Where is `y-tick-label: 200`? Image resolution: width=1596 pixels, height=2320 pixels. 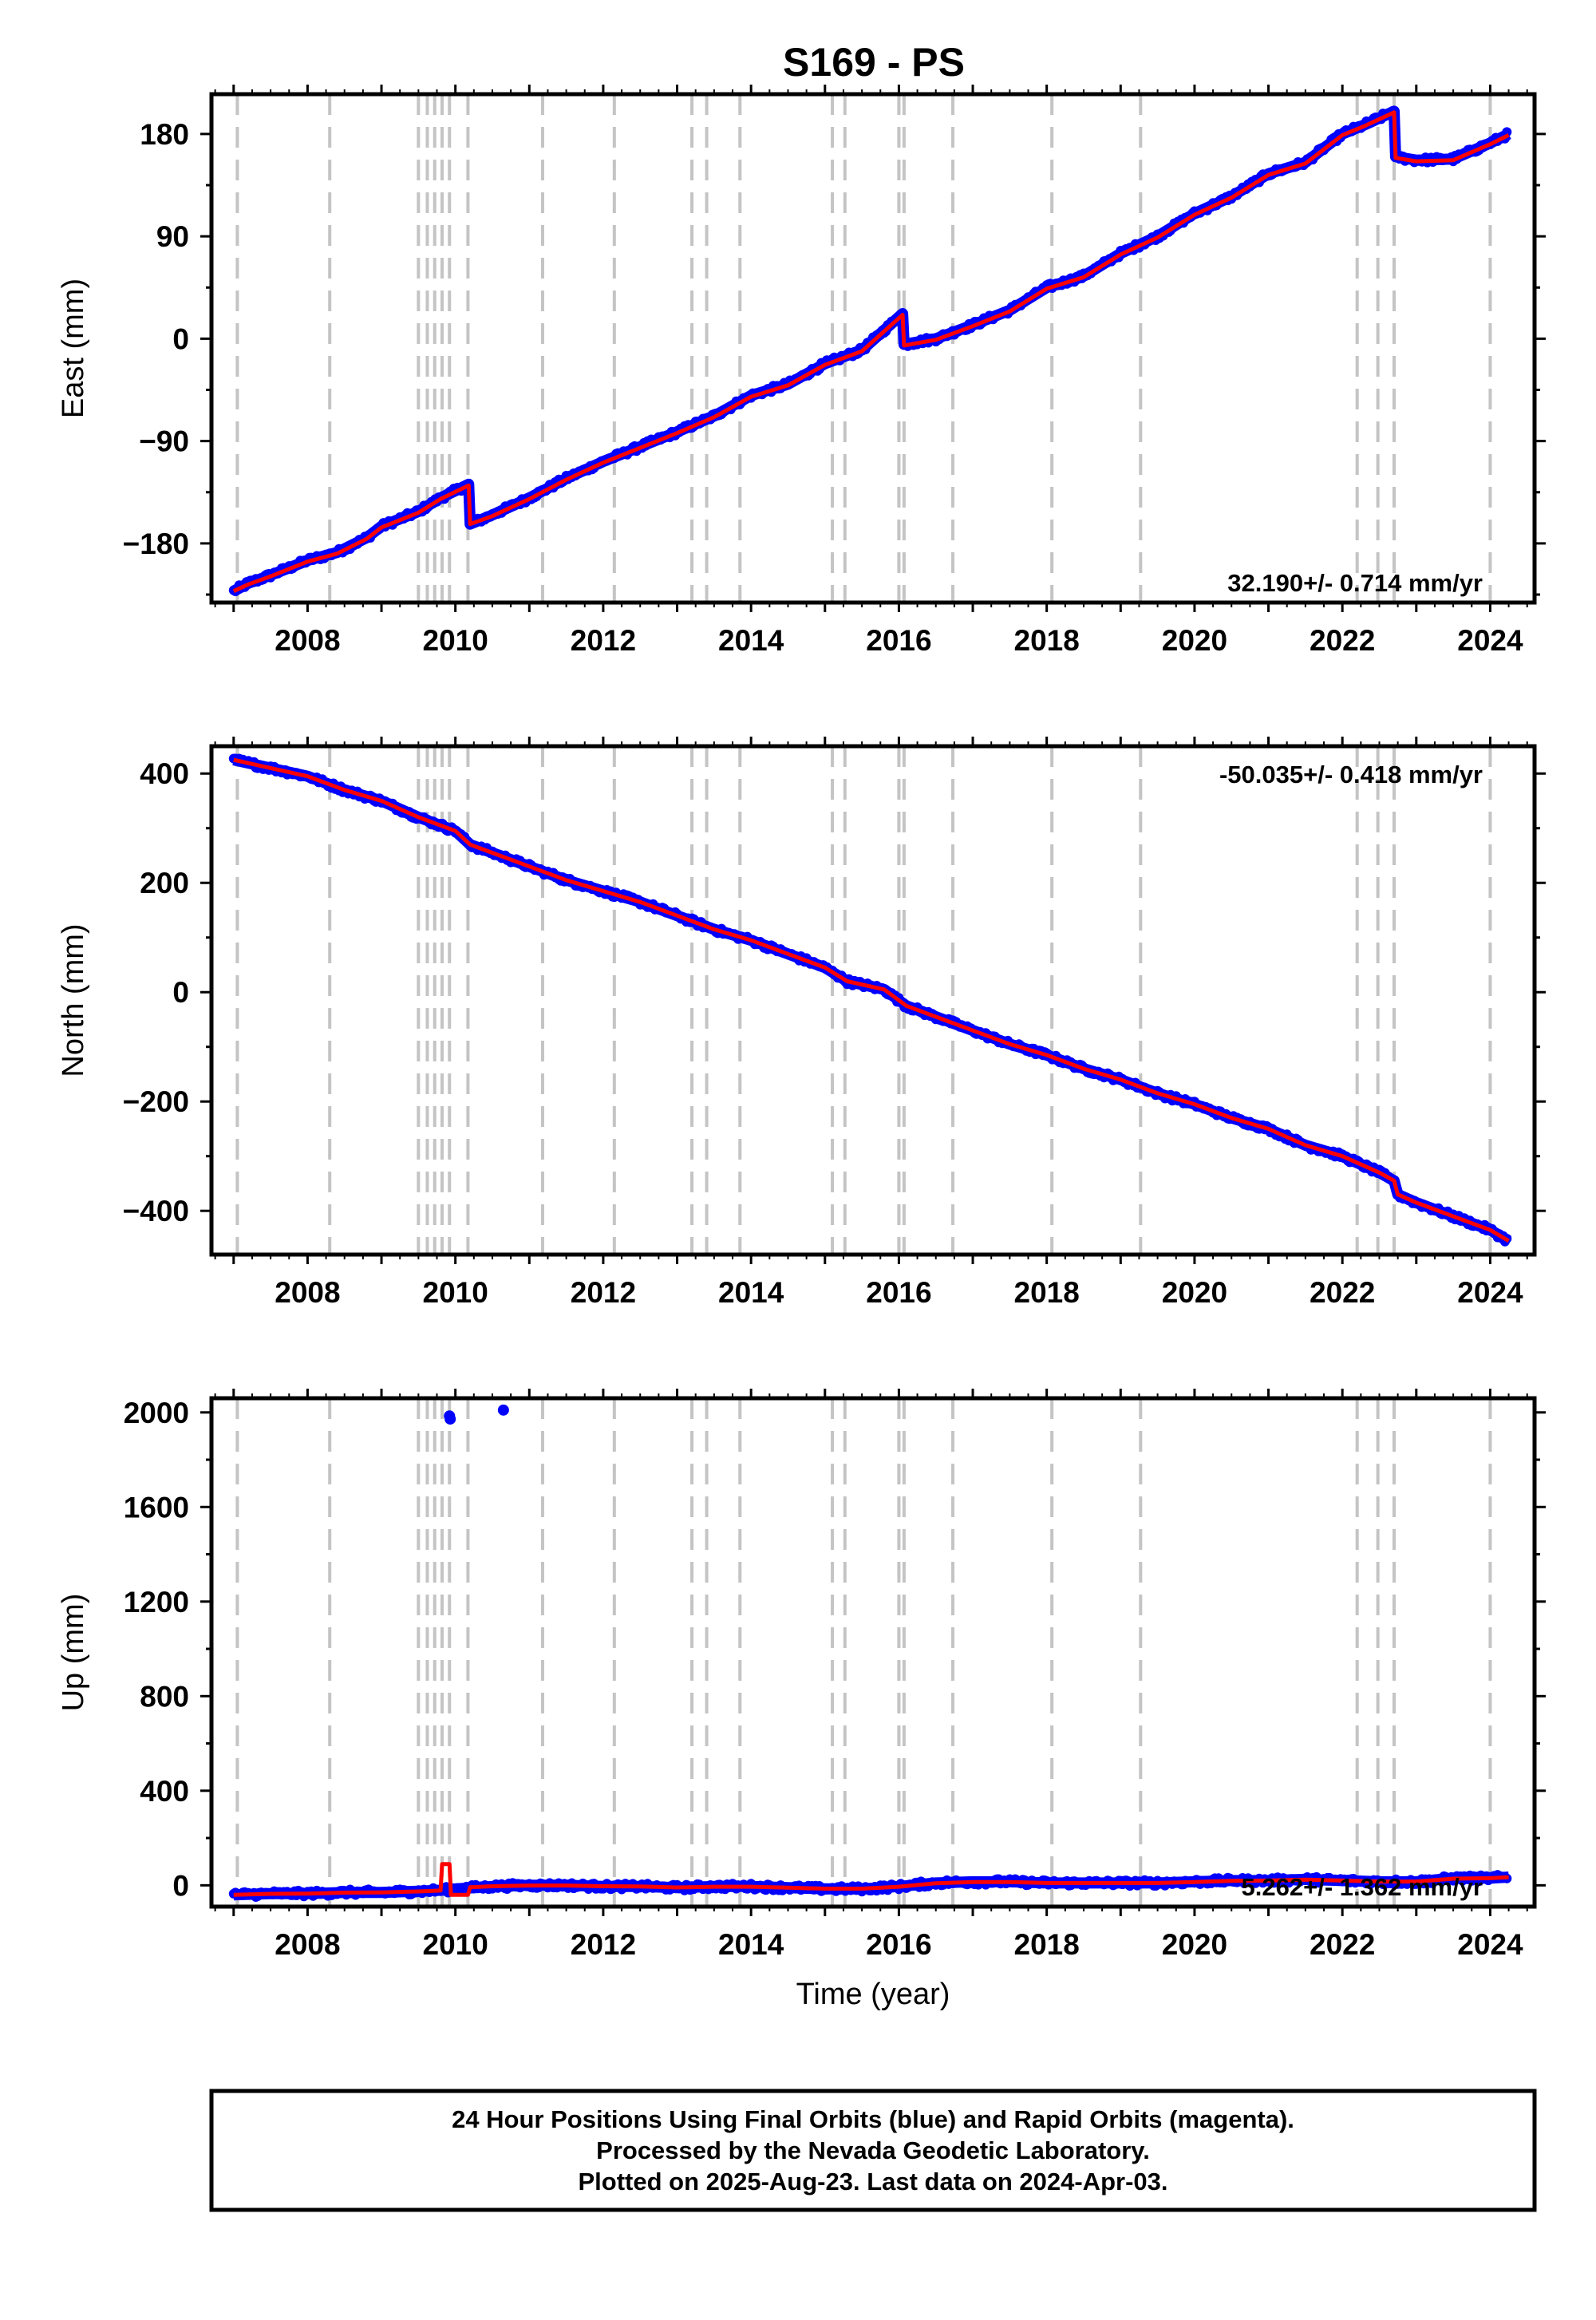 y-tick-label: 200 is located at coordinates (164, 883).